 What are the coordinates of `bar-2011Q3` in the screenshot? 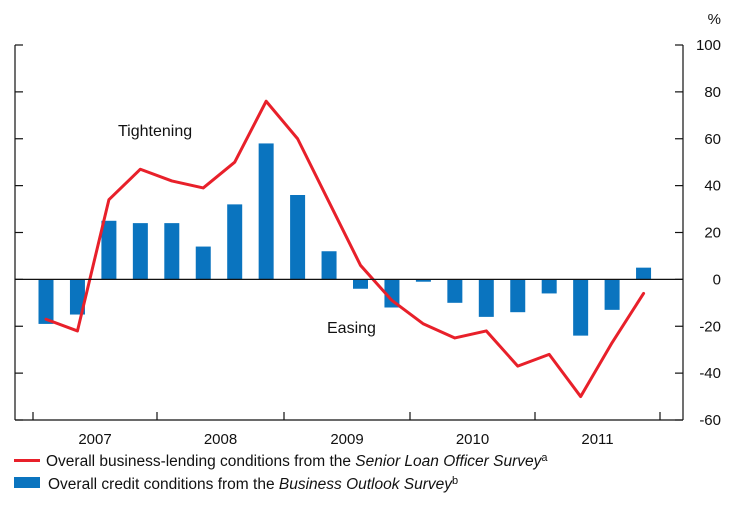 It's located at (612, 294).